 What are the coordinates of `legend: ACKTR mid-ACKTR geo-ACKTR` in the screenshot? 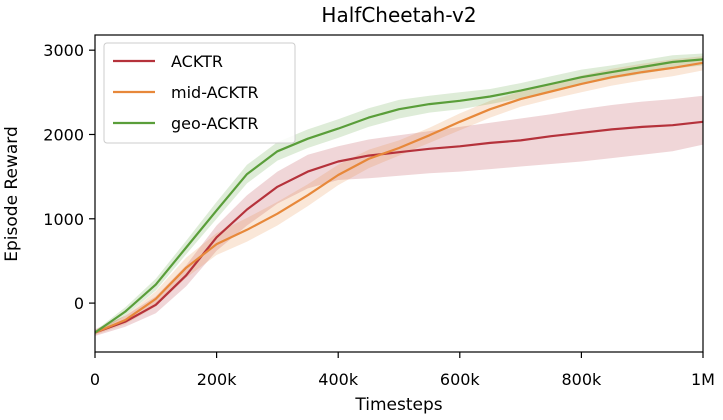 It's located at (199, 93).